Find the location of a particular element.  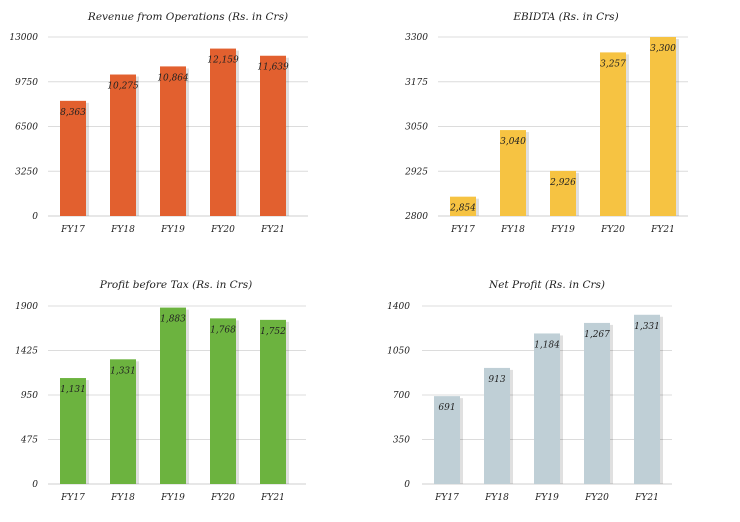

chart1-category-label: FY18 is located at coordinates (512, 230).